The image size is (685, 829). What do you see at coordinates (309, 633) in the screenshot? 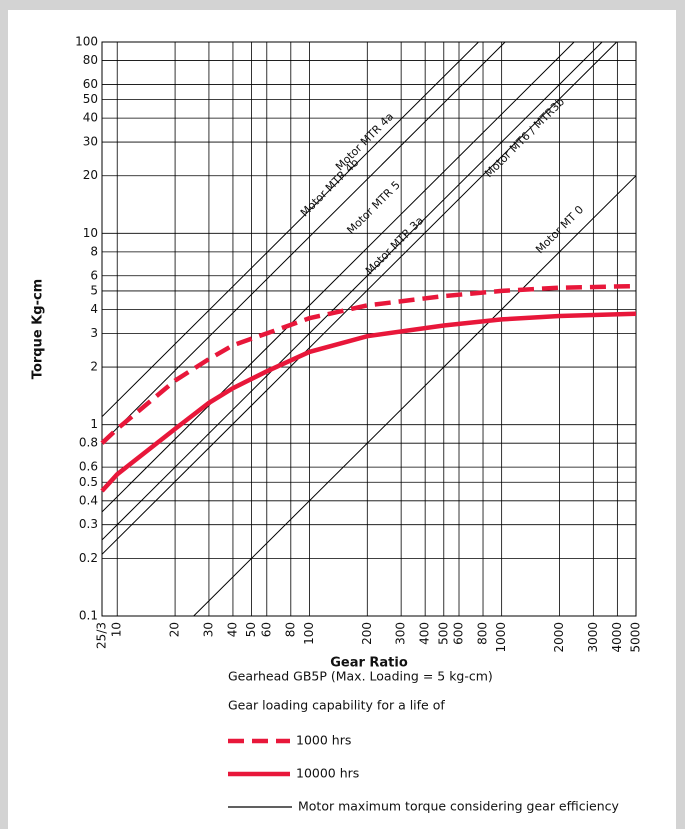
I see `x-tick-label: 100` at bounding box center [309, 633].